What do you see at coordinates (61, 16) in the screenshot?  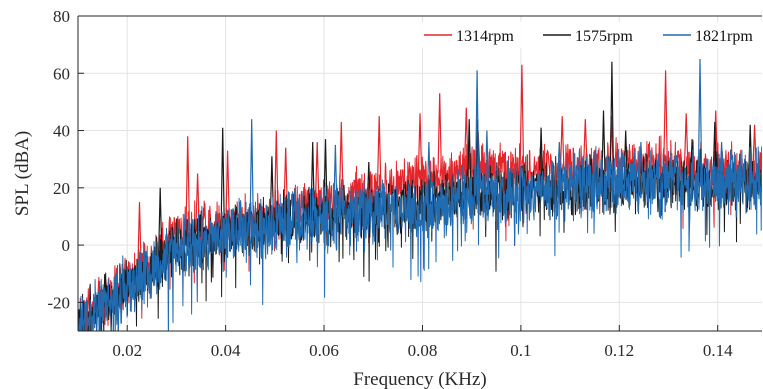 I see `y-tick-label: 80` at bounding box center [61, 16].